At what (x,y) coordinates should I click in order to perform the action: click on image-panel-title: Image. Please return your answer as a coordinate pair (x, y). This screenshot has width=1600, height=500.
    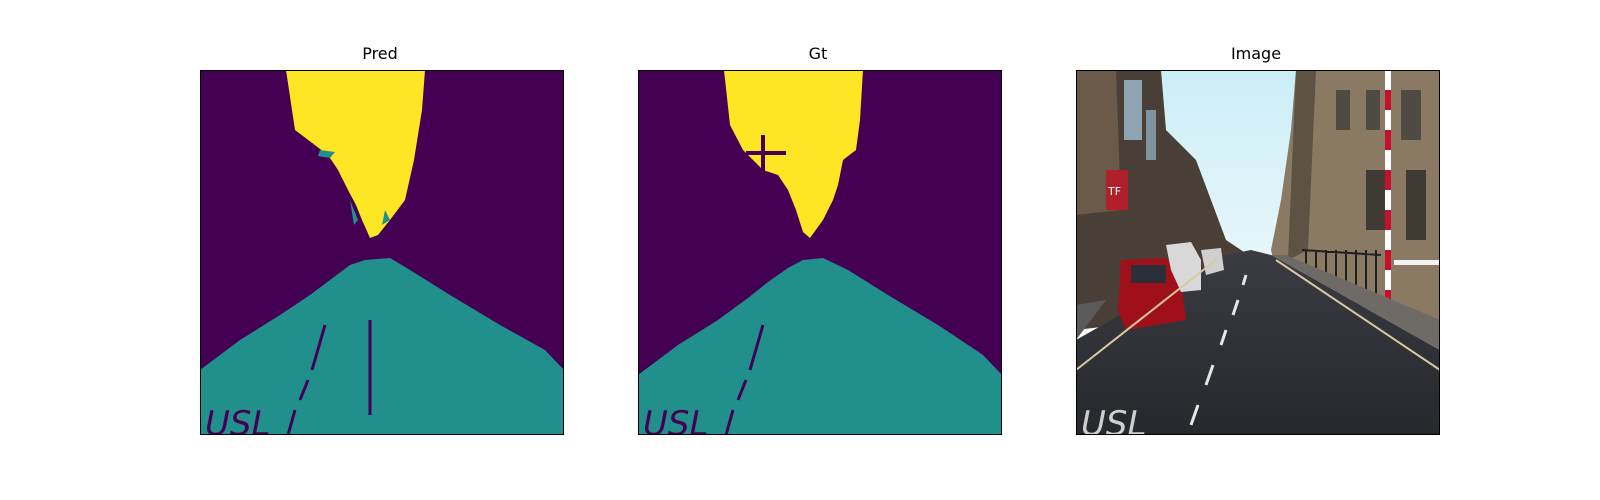
    Looking at the image, I should click on (1256, 53).